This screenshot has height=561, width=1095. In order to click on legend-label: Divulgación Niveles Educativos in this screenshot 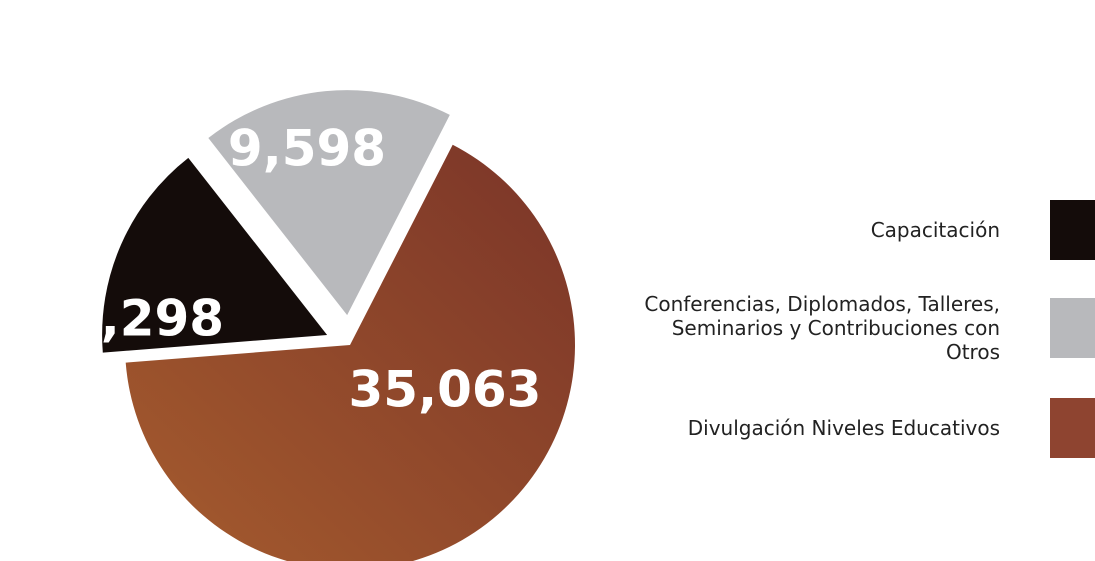, I will do `click(843, 428)`.